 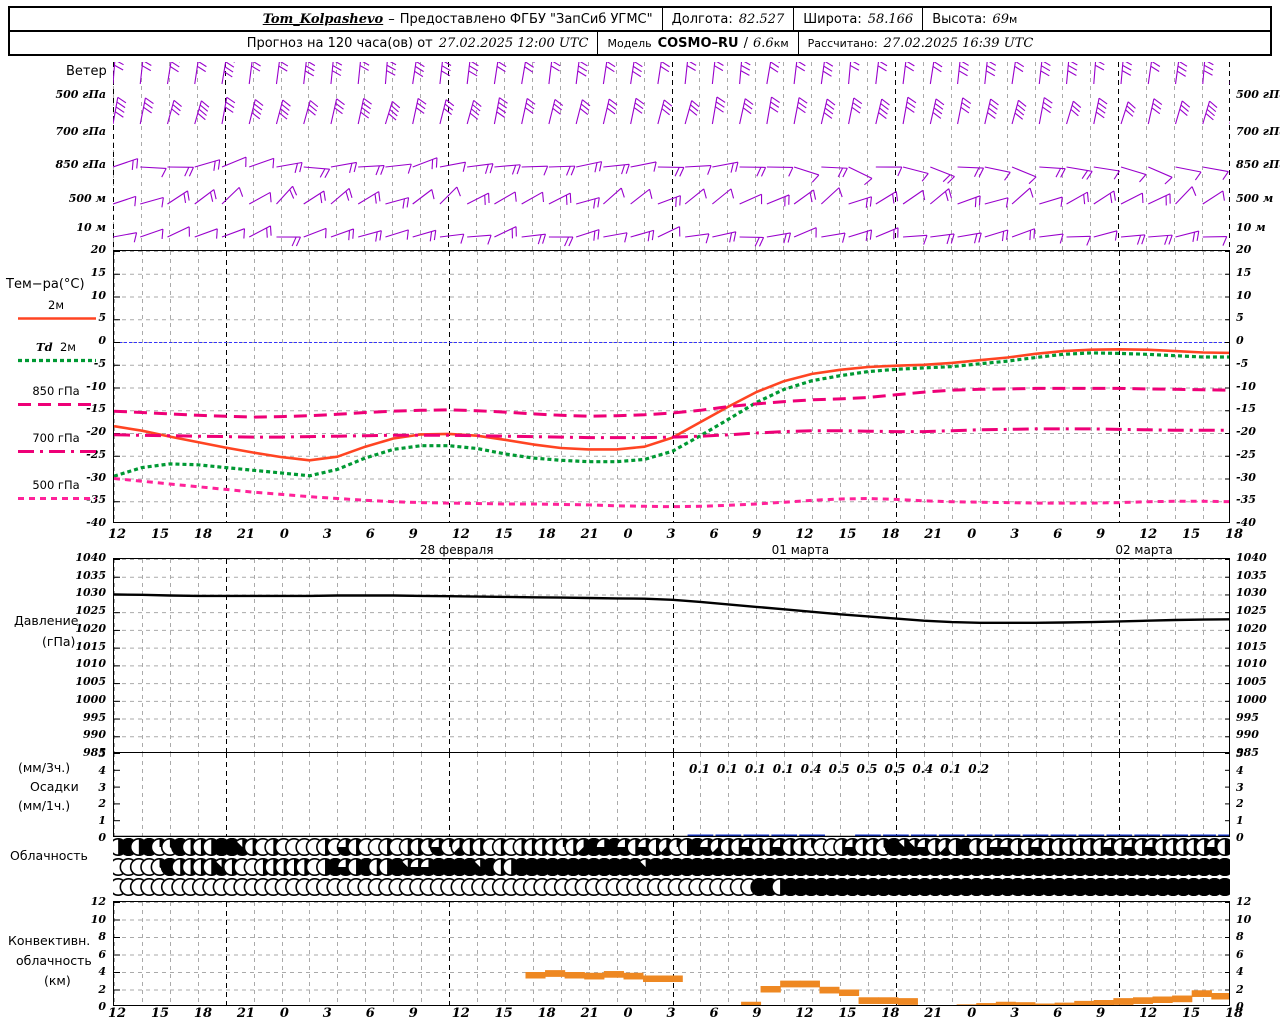 I want to click on legend-label-4: 500 гПа, so click(x=56, y=485).